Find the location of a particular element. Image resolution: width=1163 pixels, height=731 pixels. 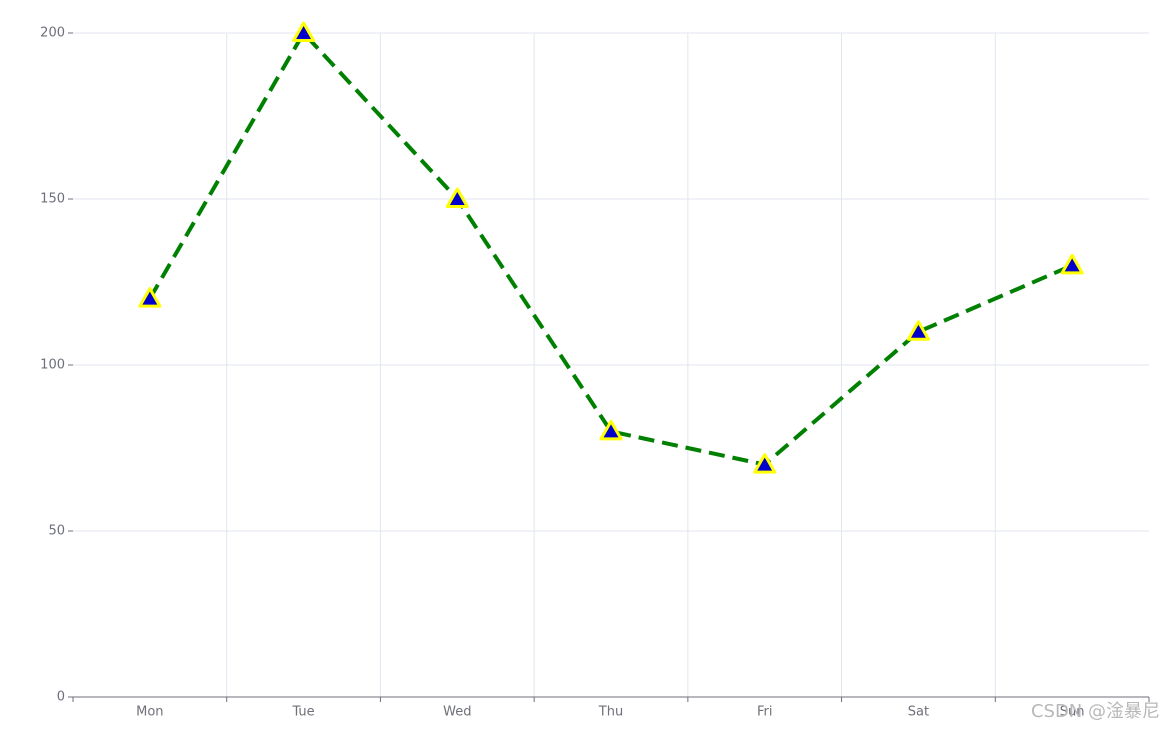

x-tick-label: Sun is located at coordinates (1072, 712).